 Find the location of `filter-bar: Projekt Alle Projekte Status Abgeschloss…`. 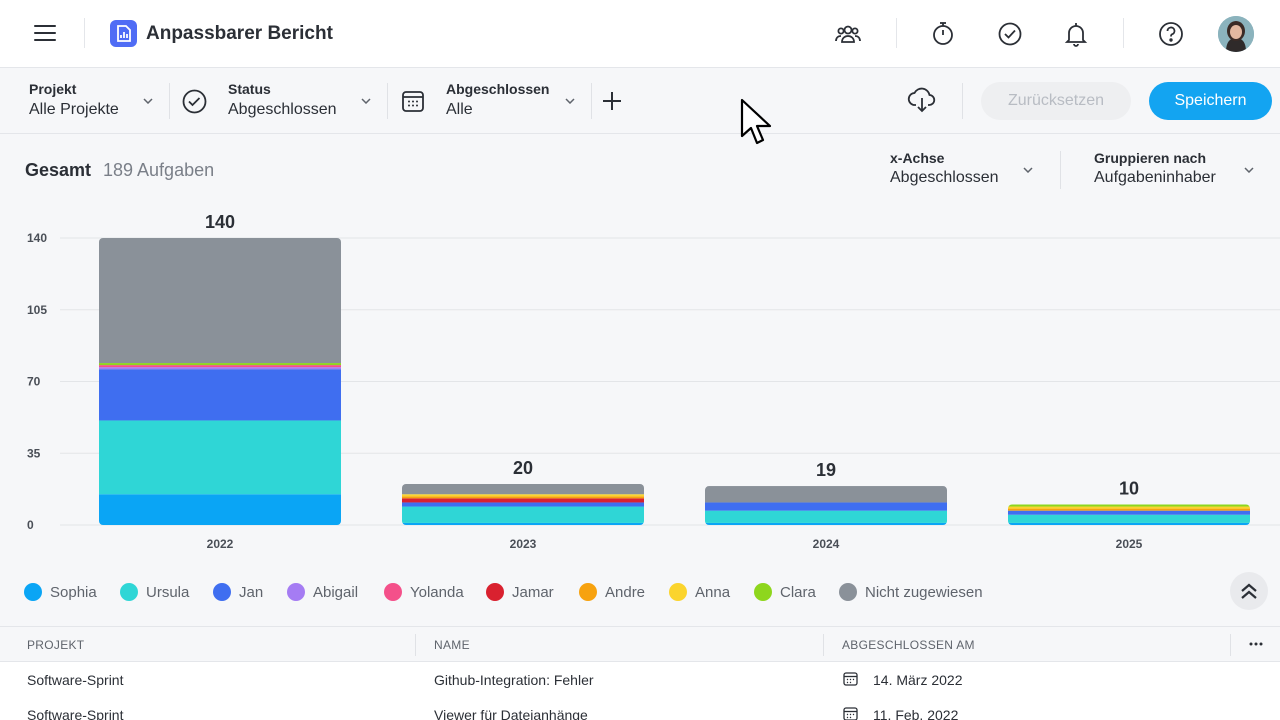

filter-bar: Projekt Alle Projekte Status Abgeschloss… is located at coordinates (640, 101).